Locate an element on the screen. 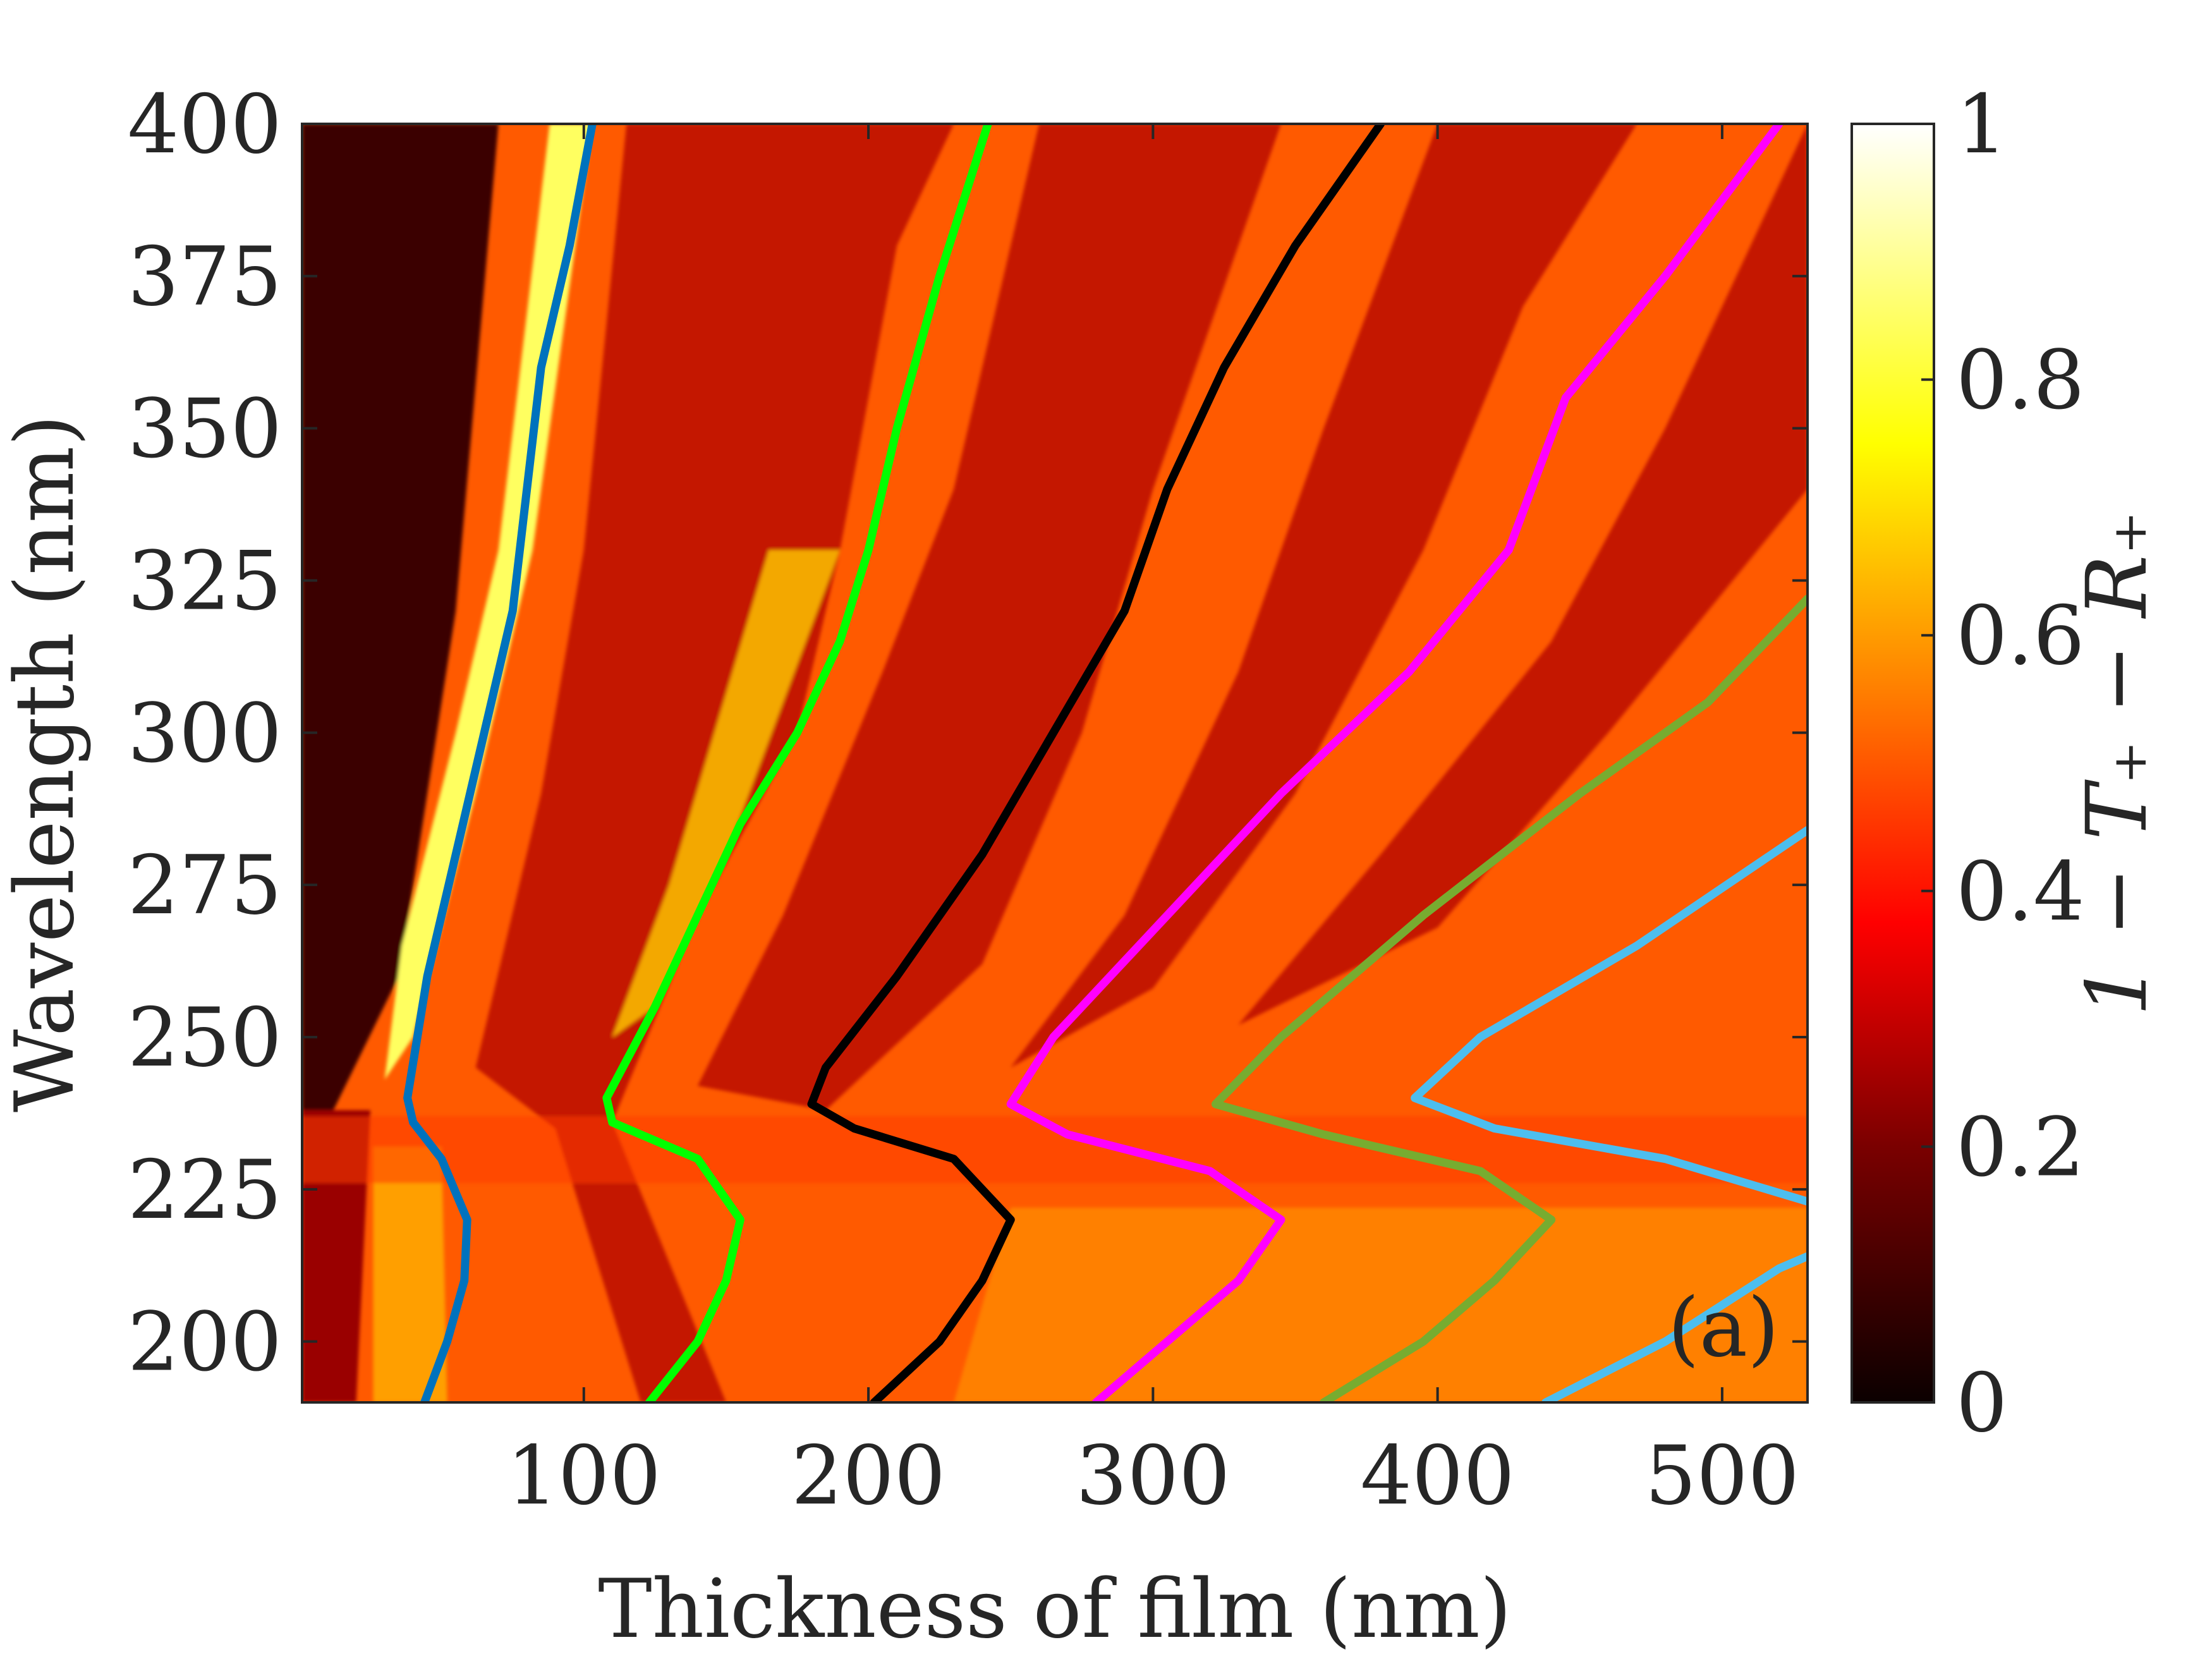 The height and width of the screenshot is (1659, 2212). y-tick-label: 400 is located at coordinates (205, 125).